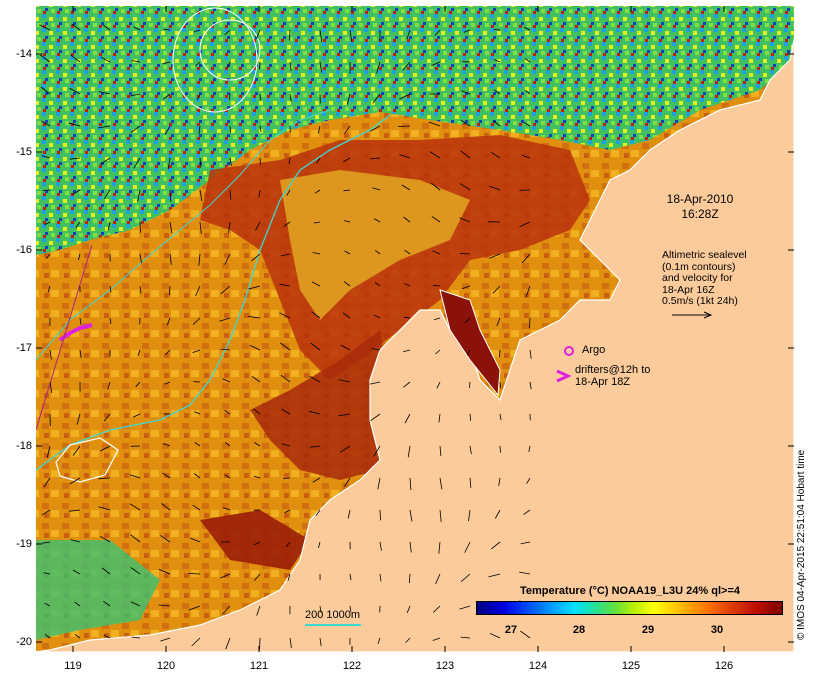 The image size is (820, 680). Describe the element at coordinates (352, 666) in the screenshot. I see `x-tick-label: 122` at that location.